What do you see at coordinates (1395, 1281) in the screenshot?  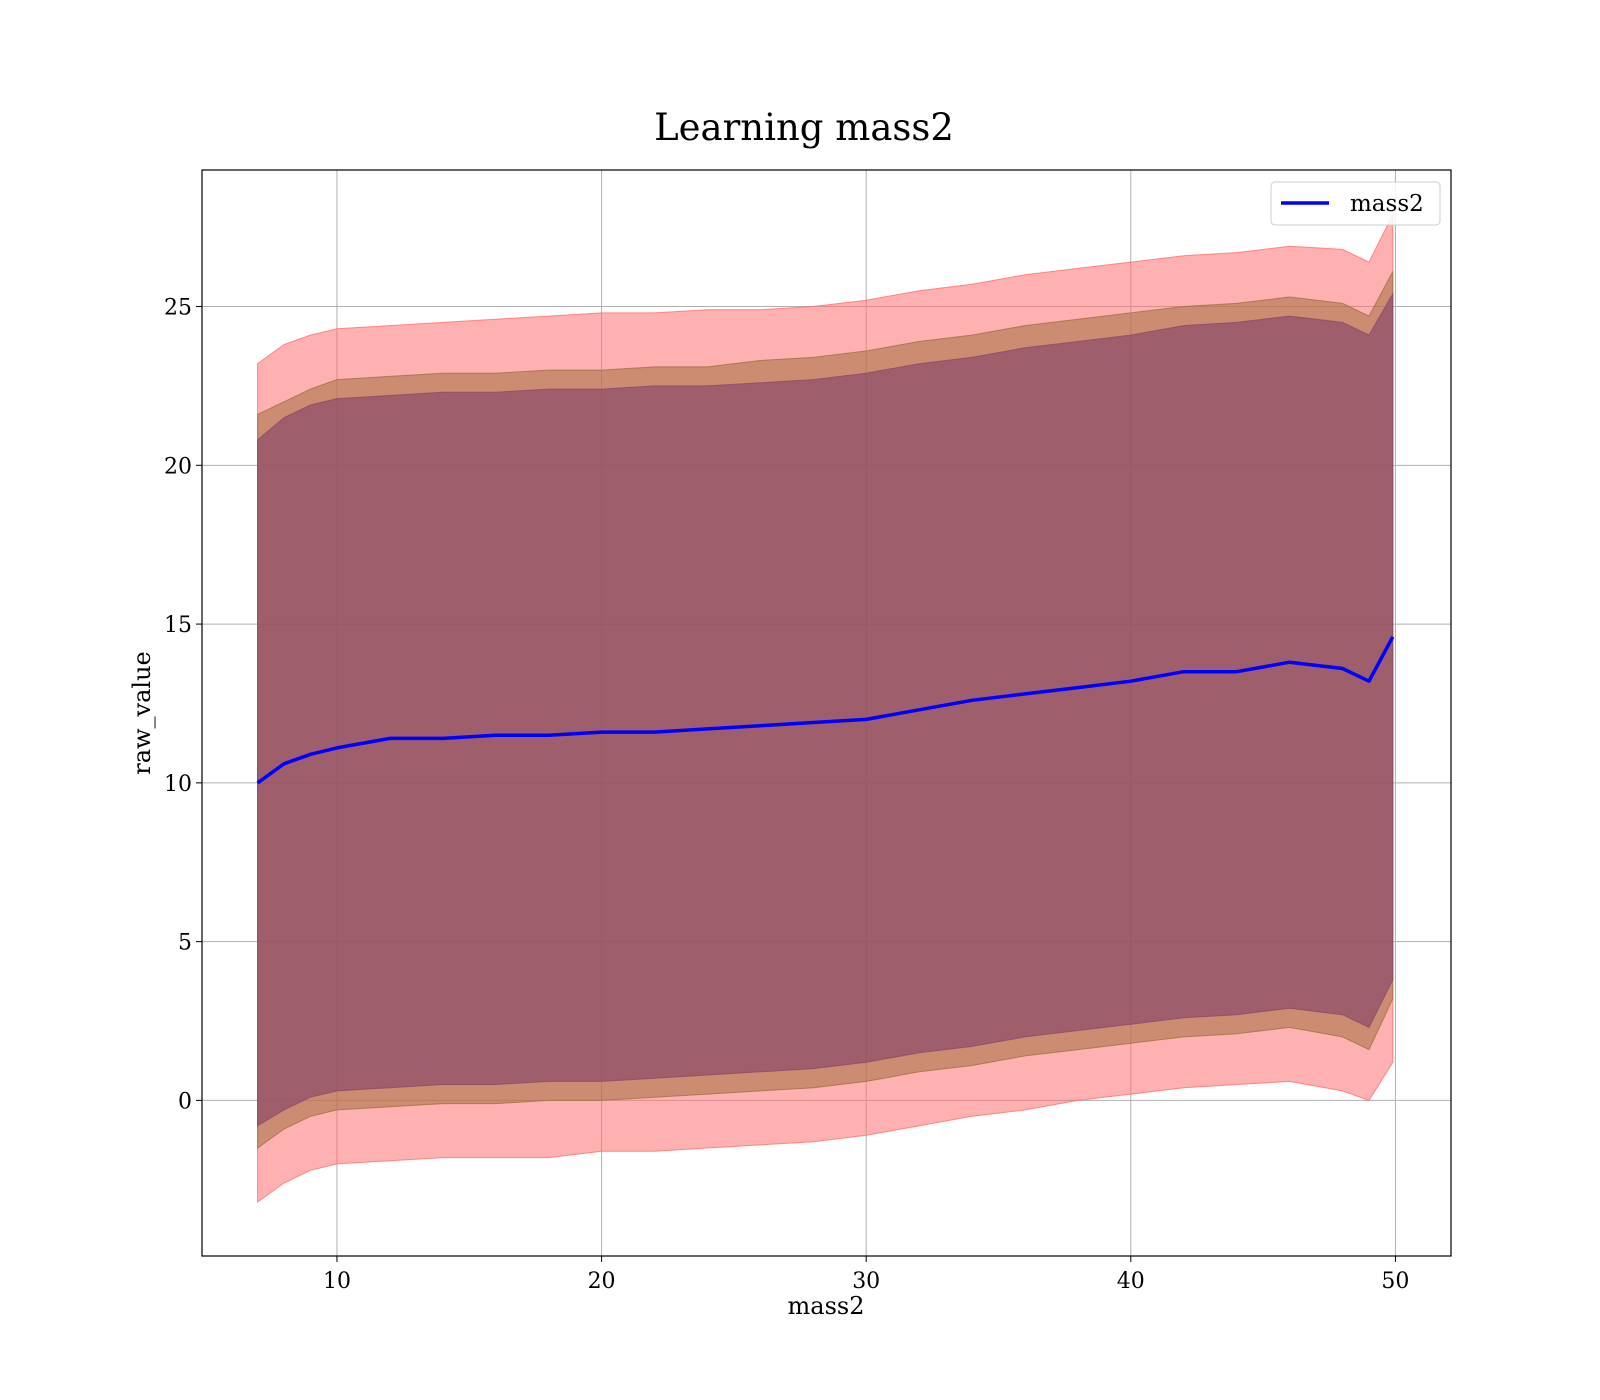 I see `x-tick-label: 50` at bounding box center [1395, 1281].